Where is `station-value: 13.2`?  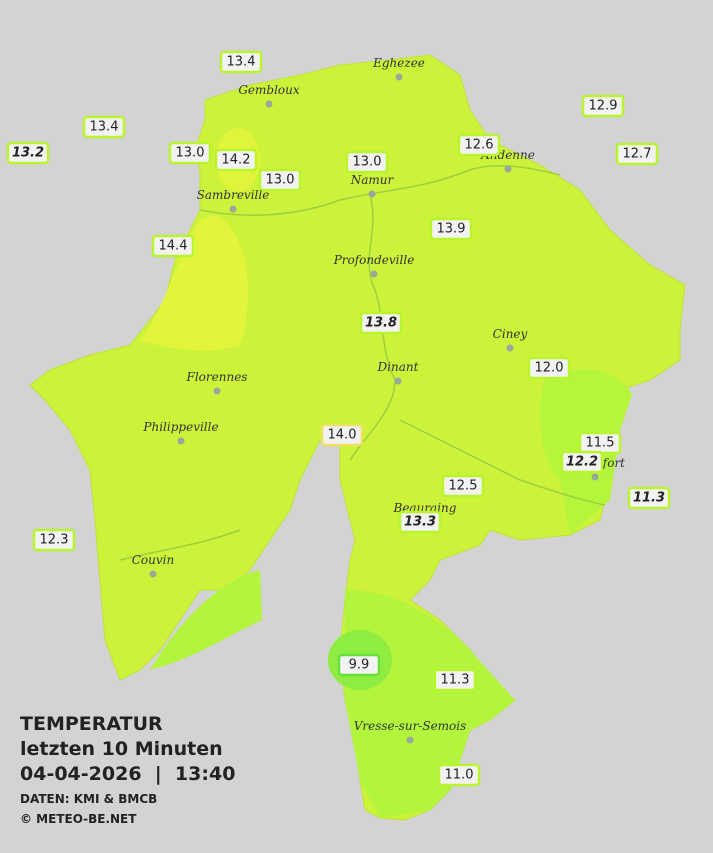
station-value: 13.2 is located at coordinates (28, 153).